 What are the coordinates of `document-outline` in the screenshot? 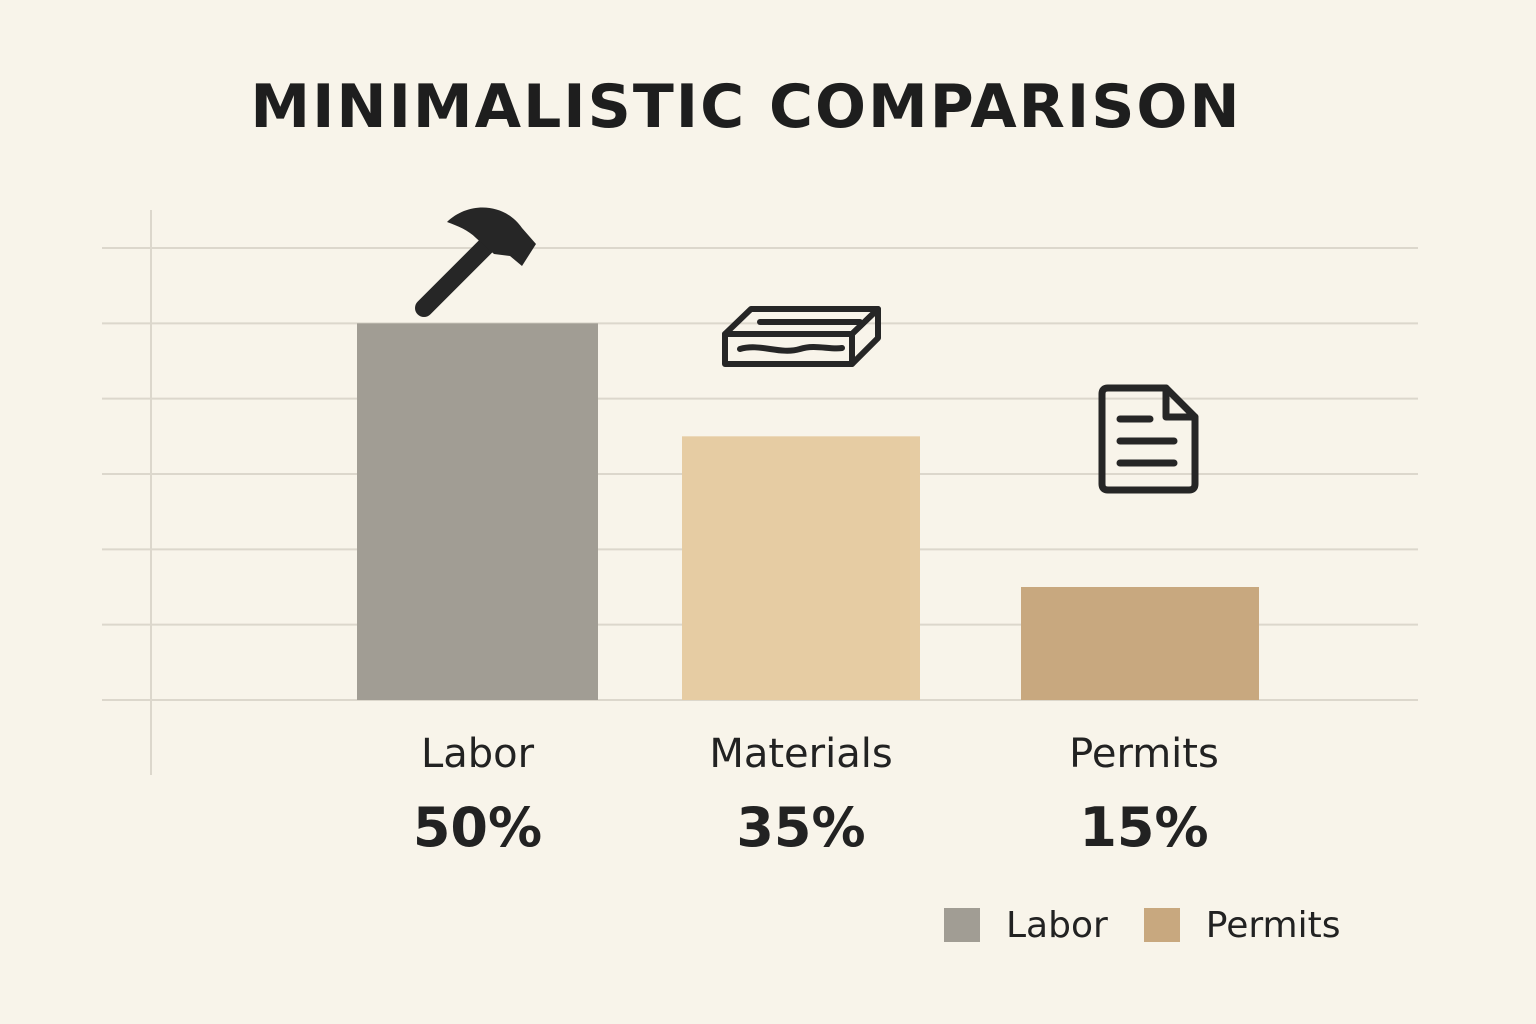 It's located at (1148, 439).